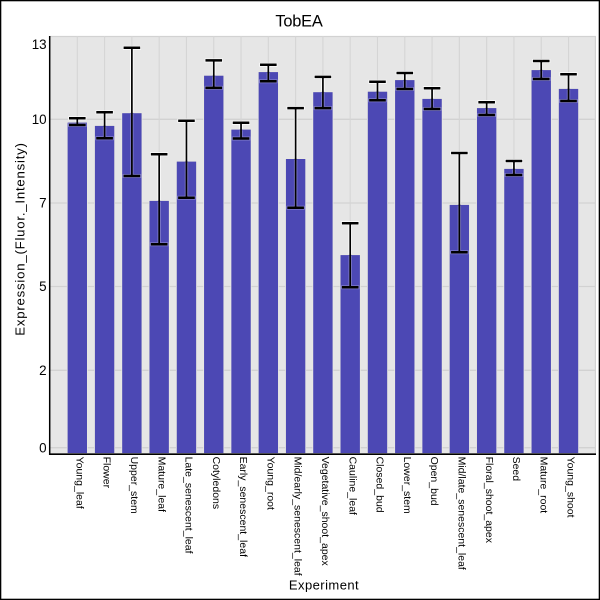 Image resolution: width=600 pixels, height=600 pixels. I want to click on svg-text: Upper_stem, so click(134, 485).